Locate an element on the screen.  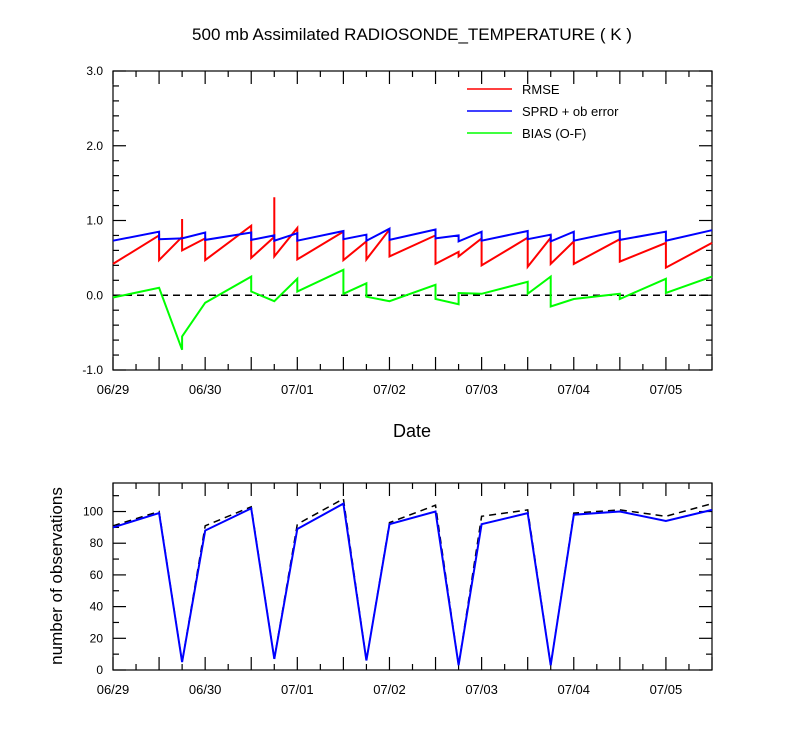
legend-label: RMSE is located at coordinates (541, 89).